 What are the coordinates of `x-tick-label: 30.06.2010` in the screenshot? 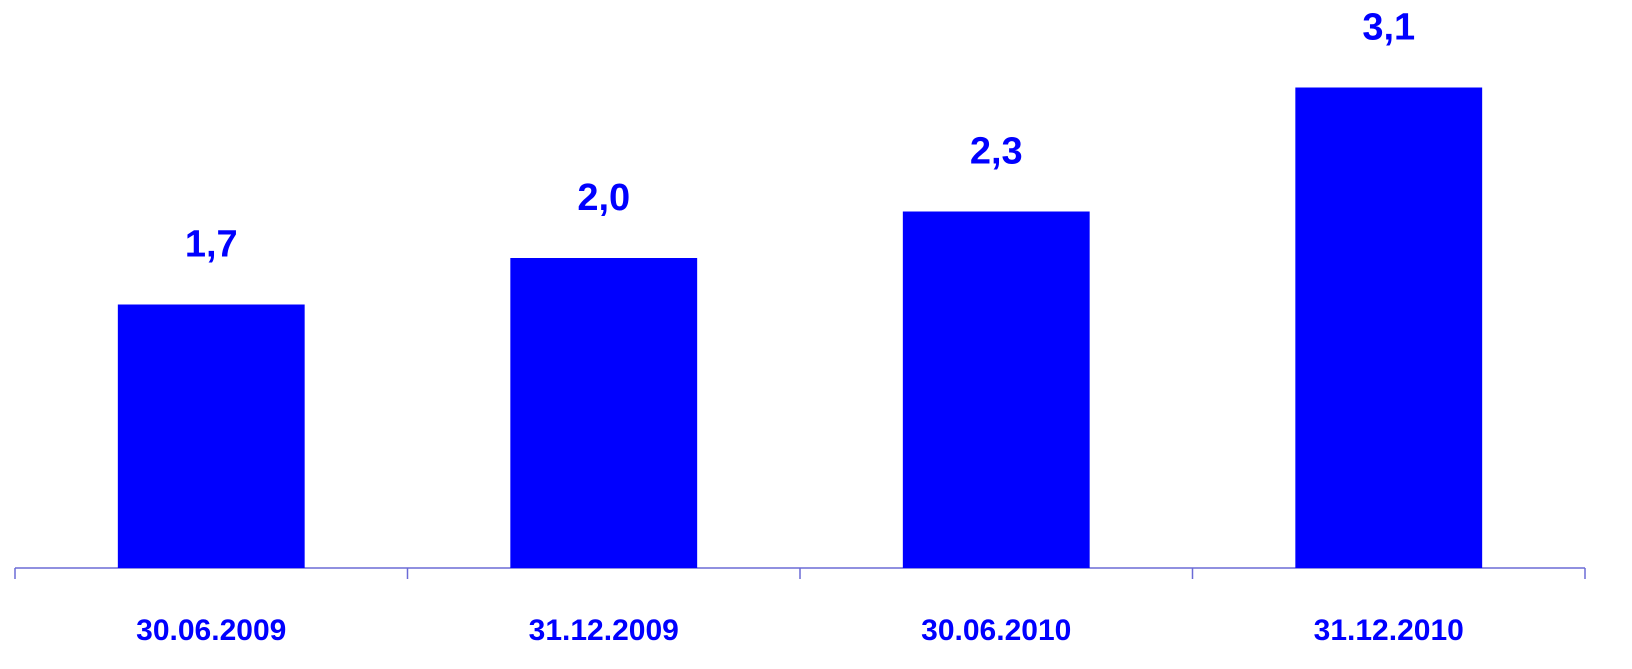 It's located at (996, 630).